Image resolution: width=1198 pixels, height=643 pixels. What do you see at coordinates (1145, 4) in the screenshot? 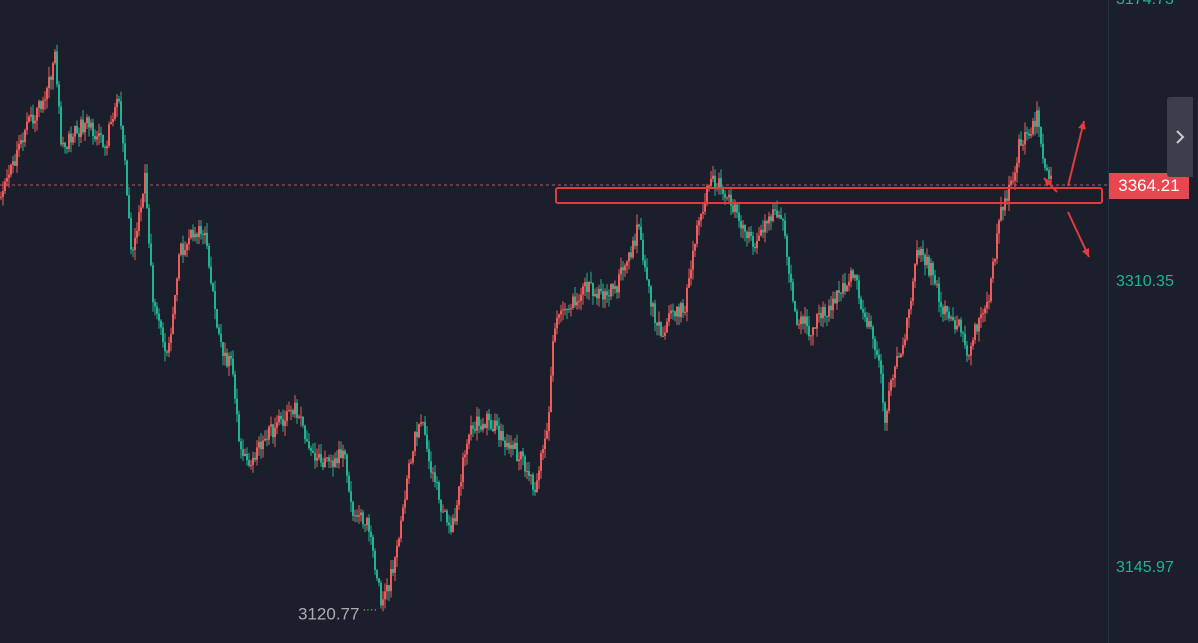
I see `price-axis-label-top: 3174.73` at bounding box center [1145, 4].